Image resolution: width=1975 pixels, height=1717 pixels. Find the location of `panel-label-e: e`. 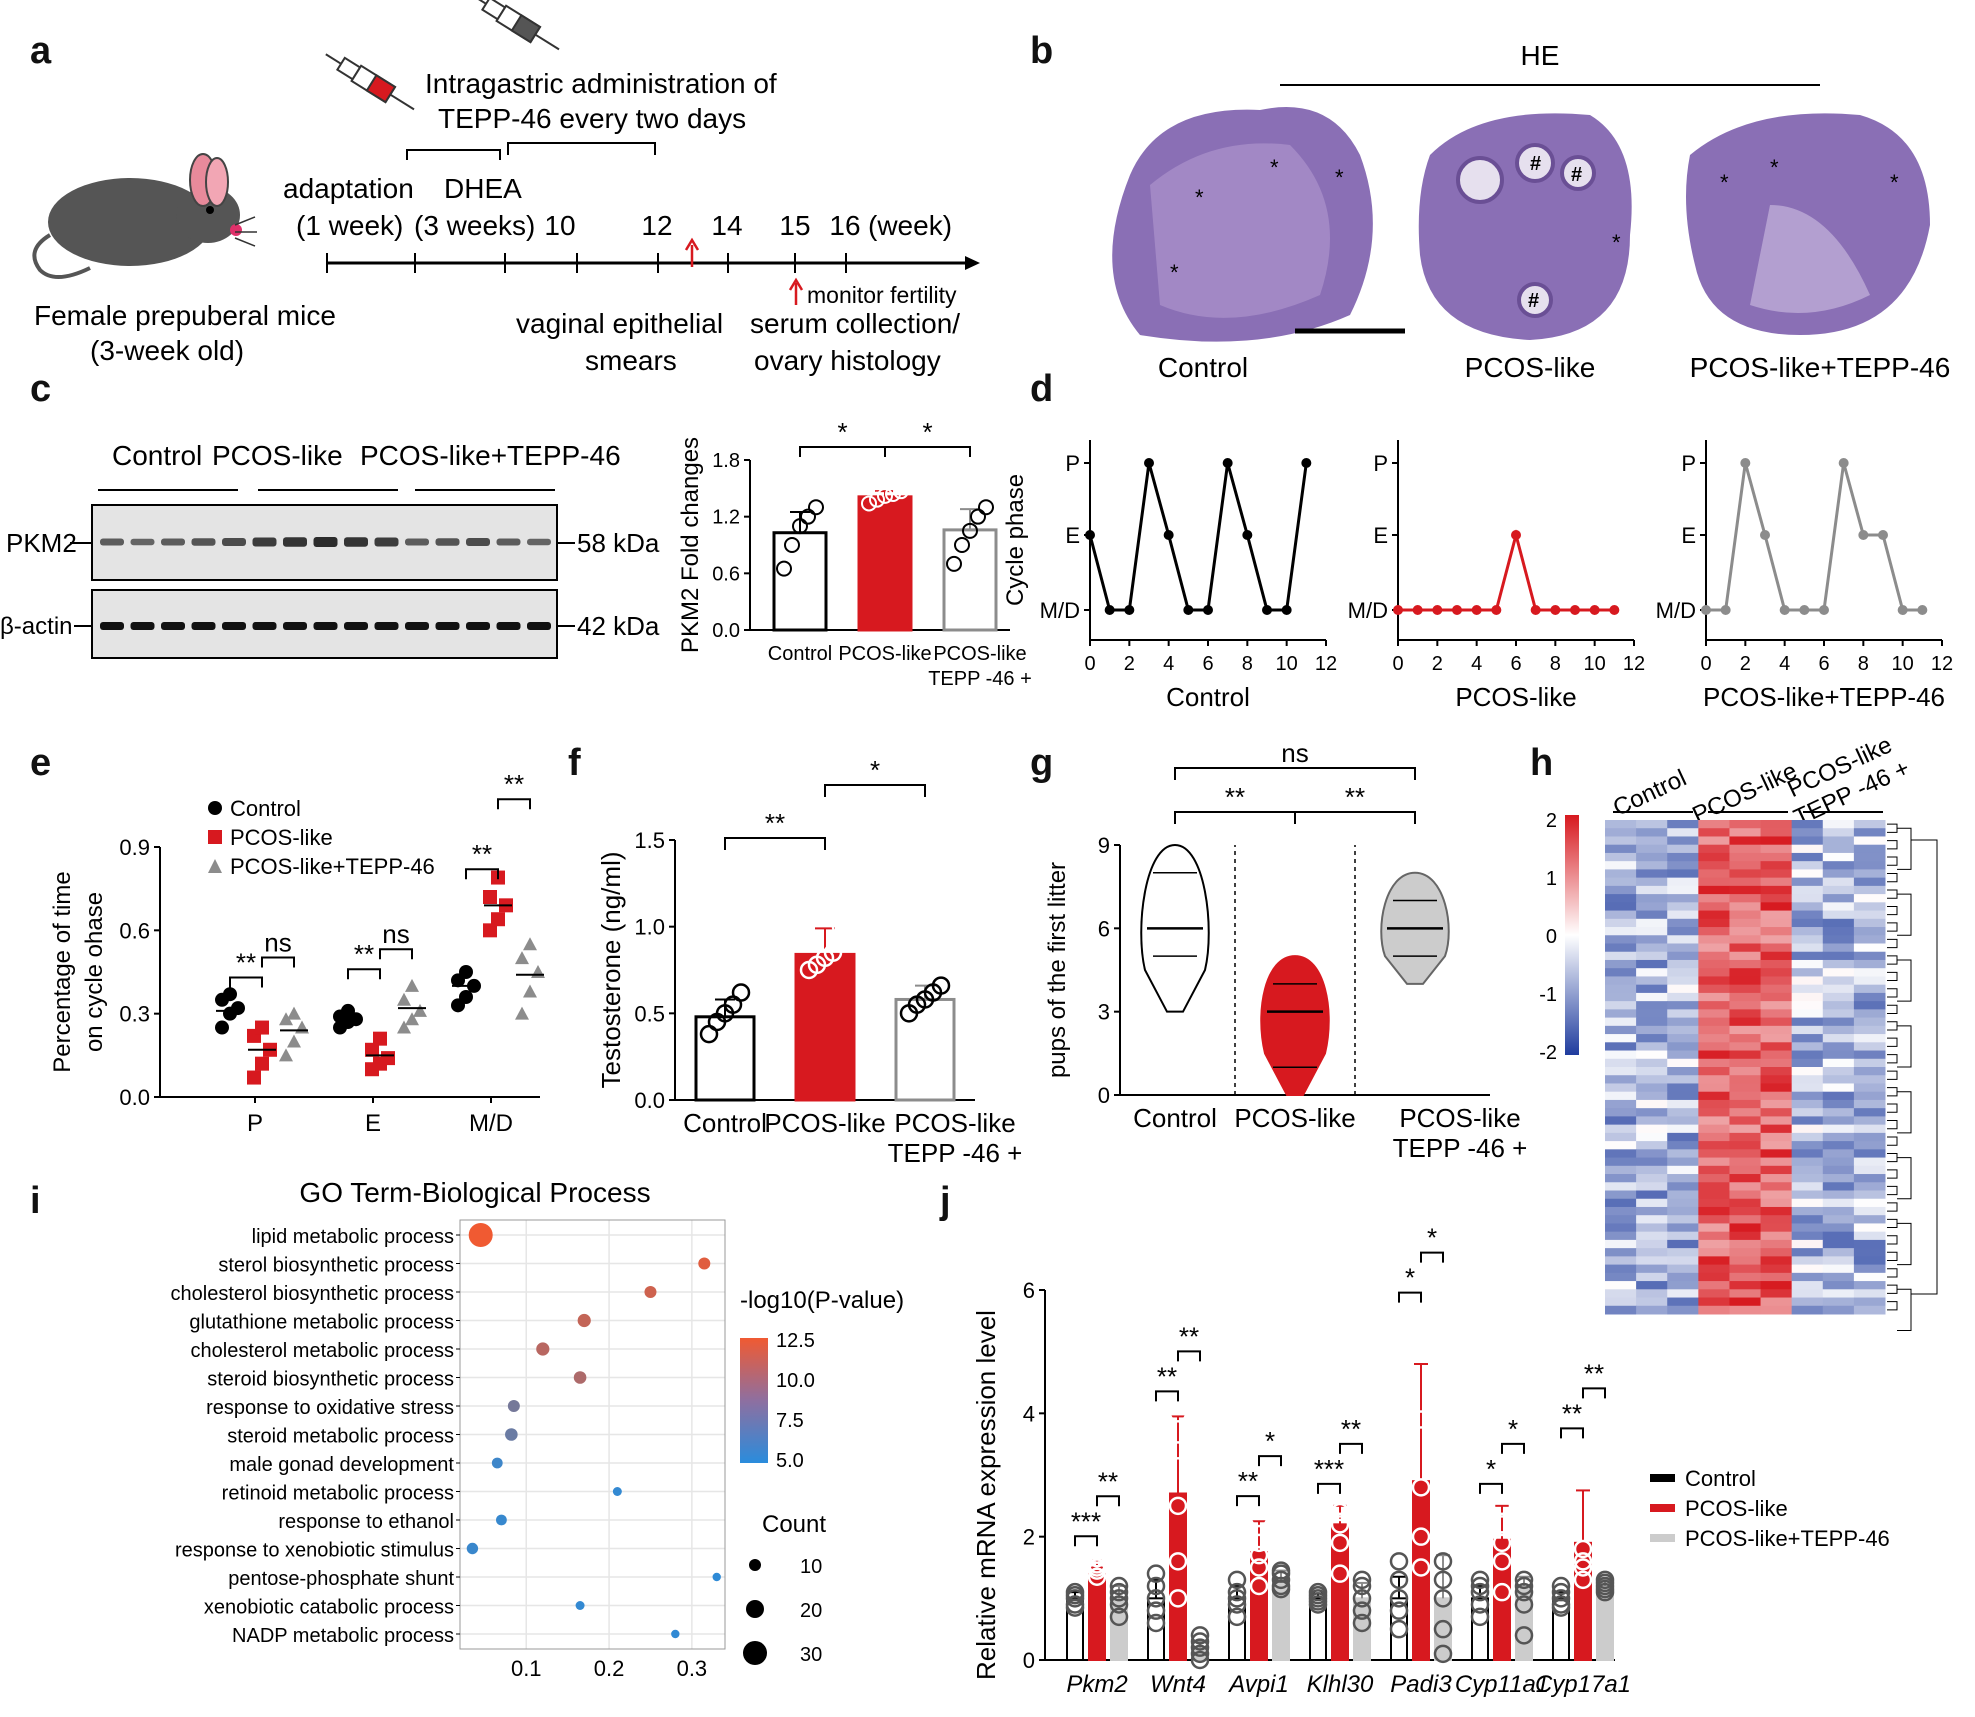

panel-label-e: e is located at coordinates (41, 763).